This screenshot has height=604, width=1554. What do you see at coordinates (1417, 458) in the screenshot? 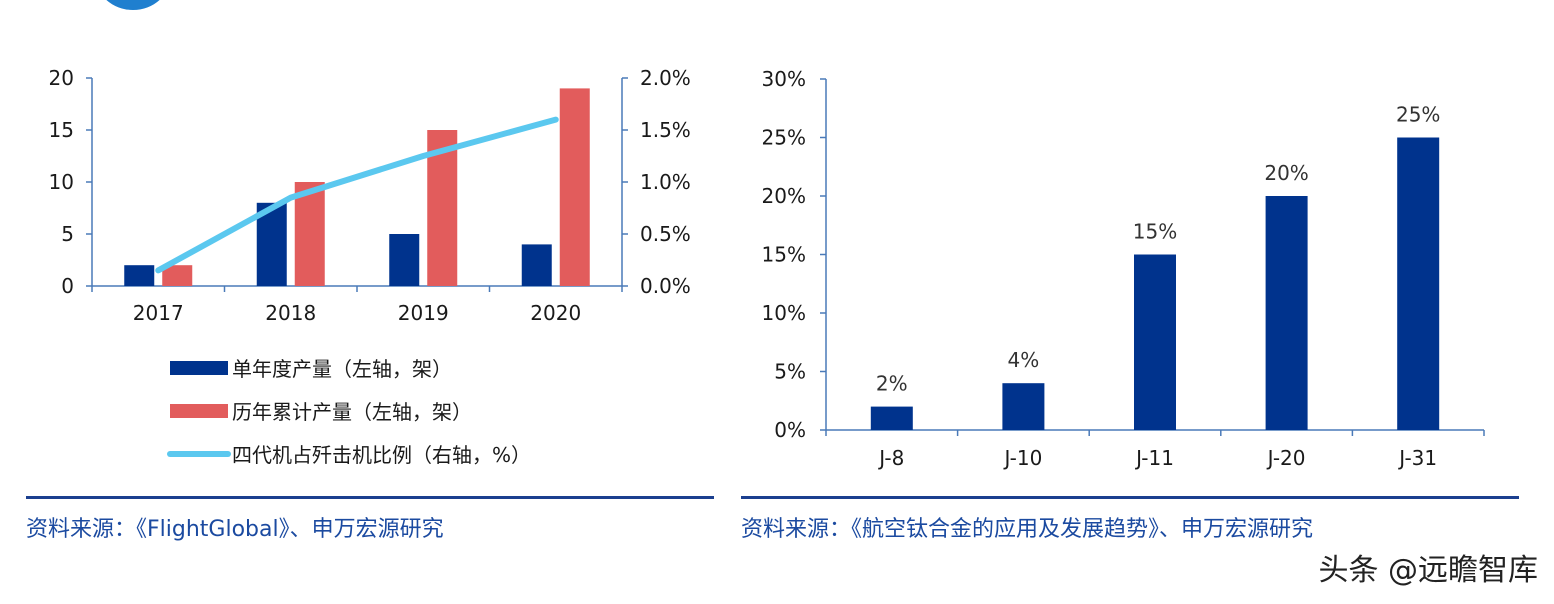
I see `c2-category-label: J-31` at bounding box center [1417, 458].